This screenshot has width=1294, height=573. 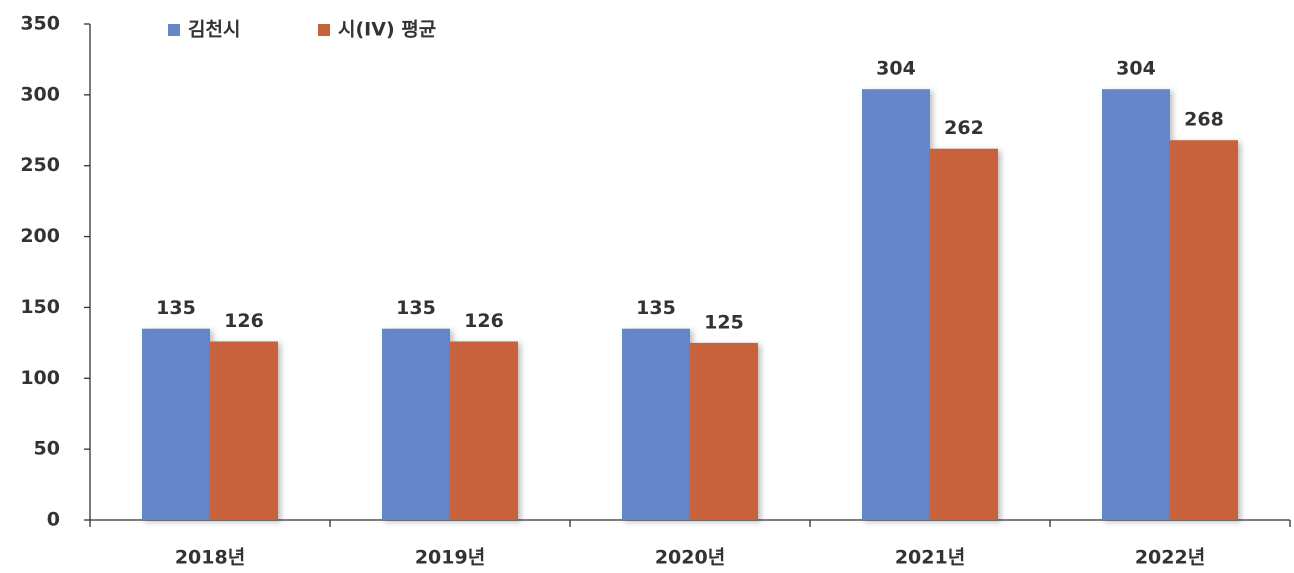 I want to click on data-label: 262, so click(x=964, y=128).